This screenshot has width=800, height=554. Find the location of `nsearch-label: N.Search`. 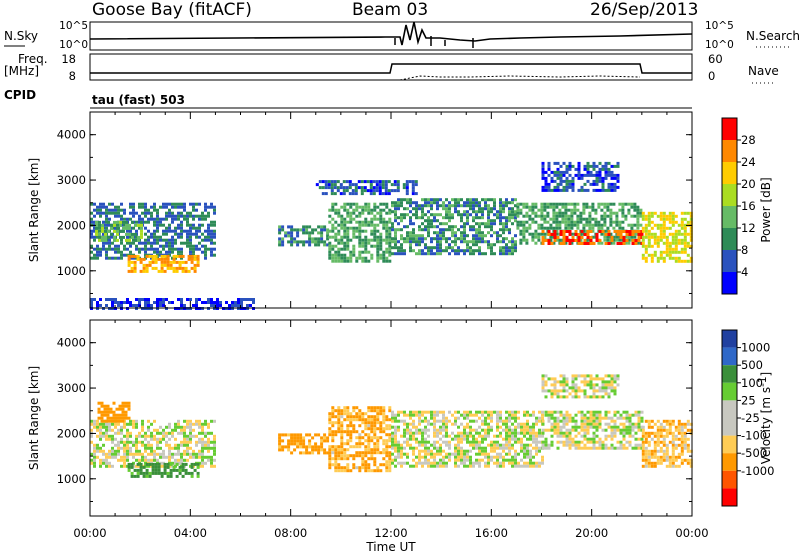

nsearch-label: N.Search is located at coordinates (773, 36).